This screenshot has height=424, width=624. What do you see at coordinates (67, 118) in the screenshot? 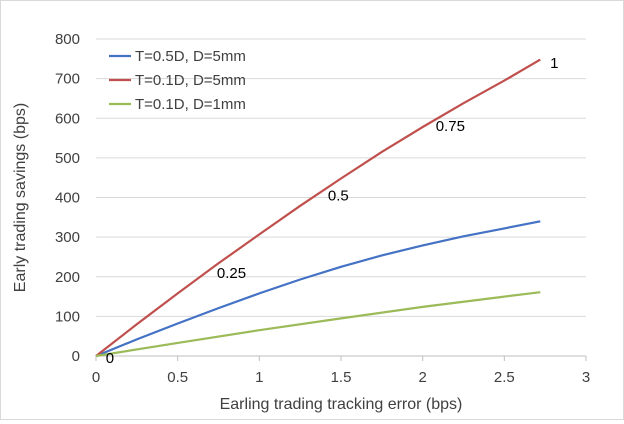
I see `y-tick-label: 600` at bounding box center [67, 118].